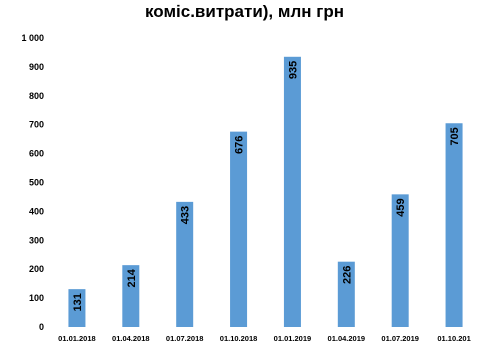 This screenshot has width=489, height=345. Describe the element at coordinates (455, 136) in the screenshot. I see `data-label: 705` at that location.